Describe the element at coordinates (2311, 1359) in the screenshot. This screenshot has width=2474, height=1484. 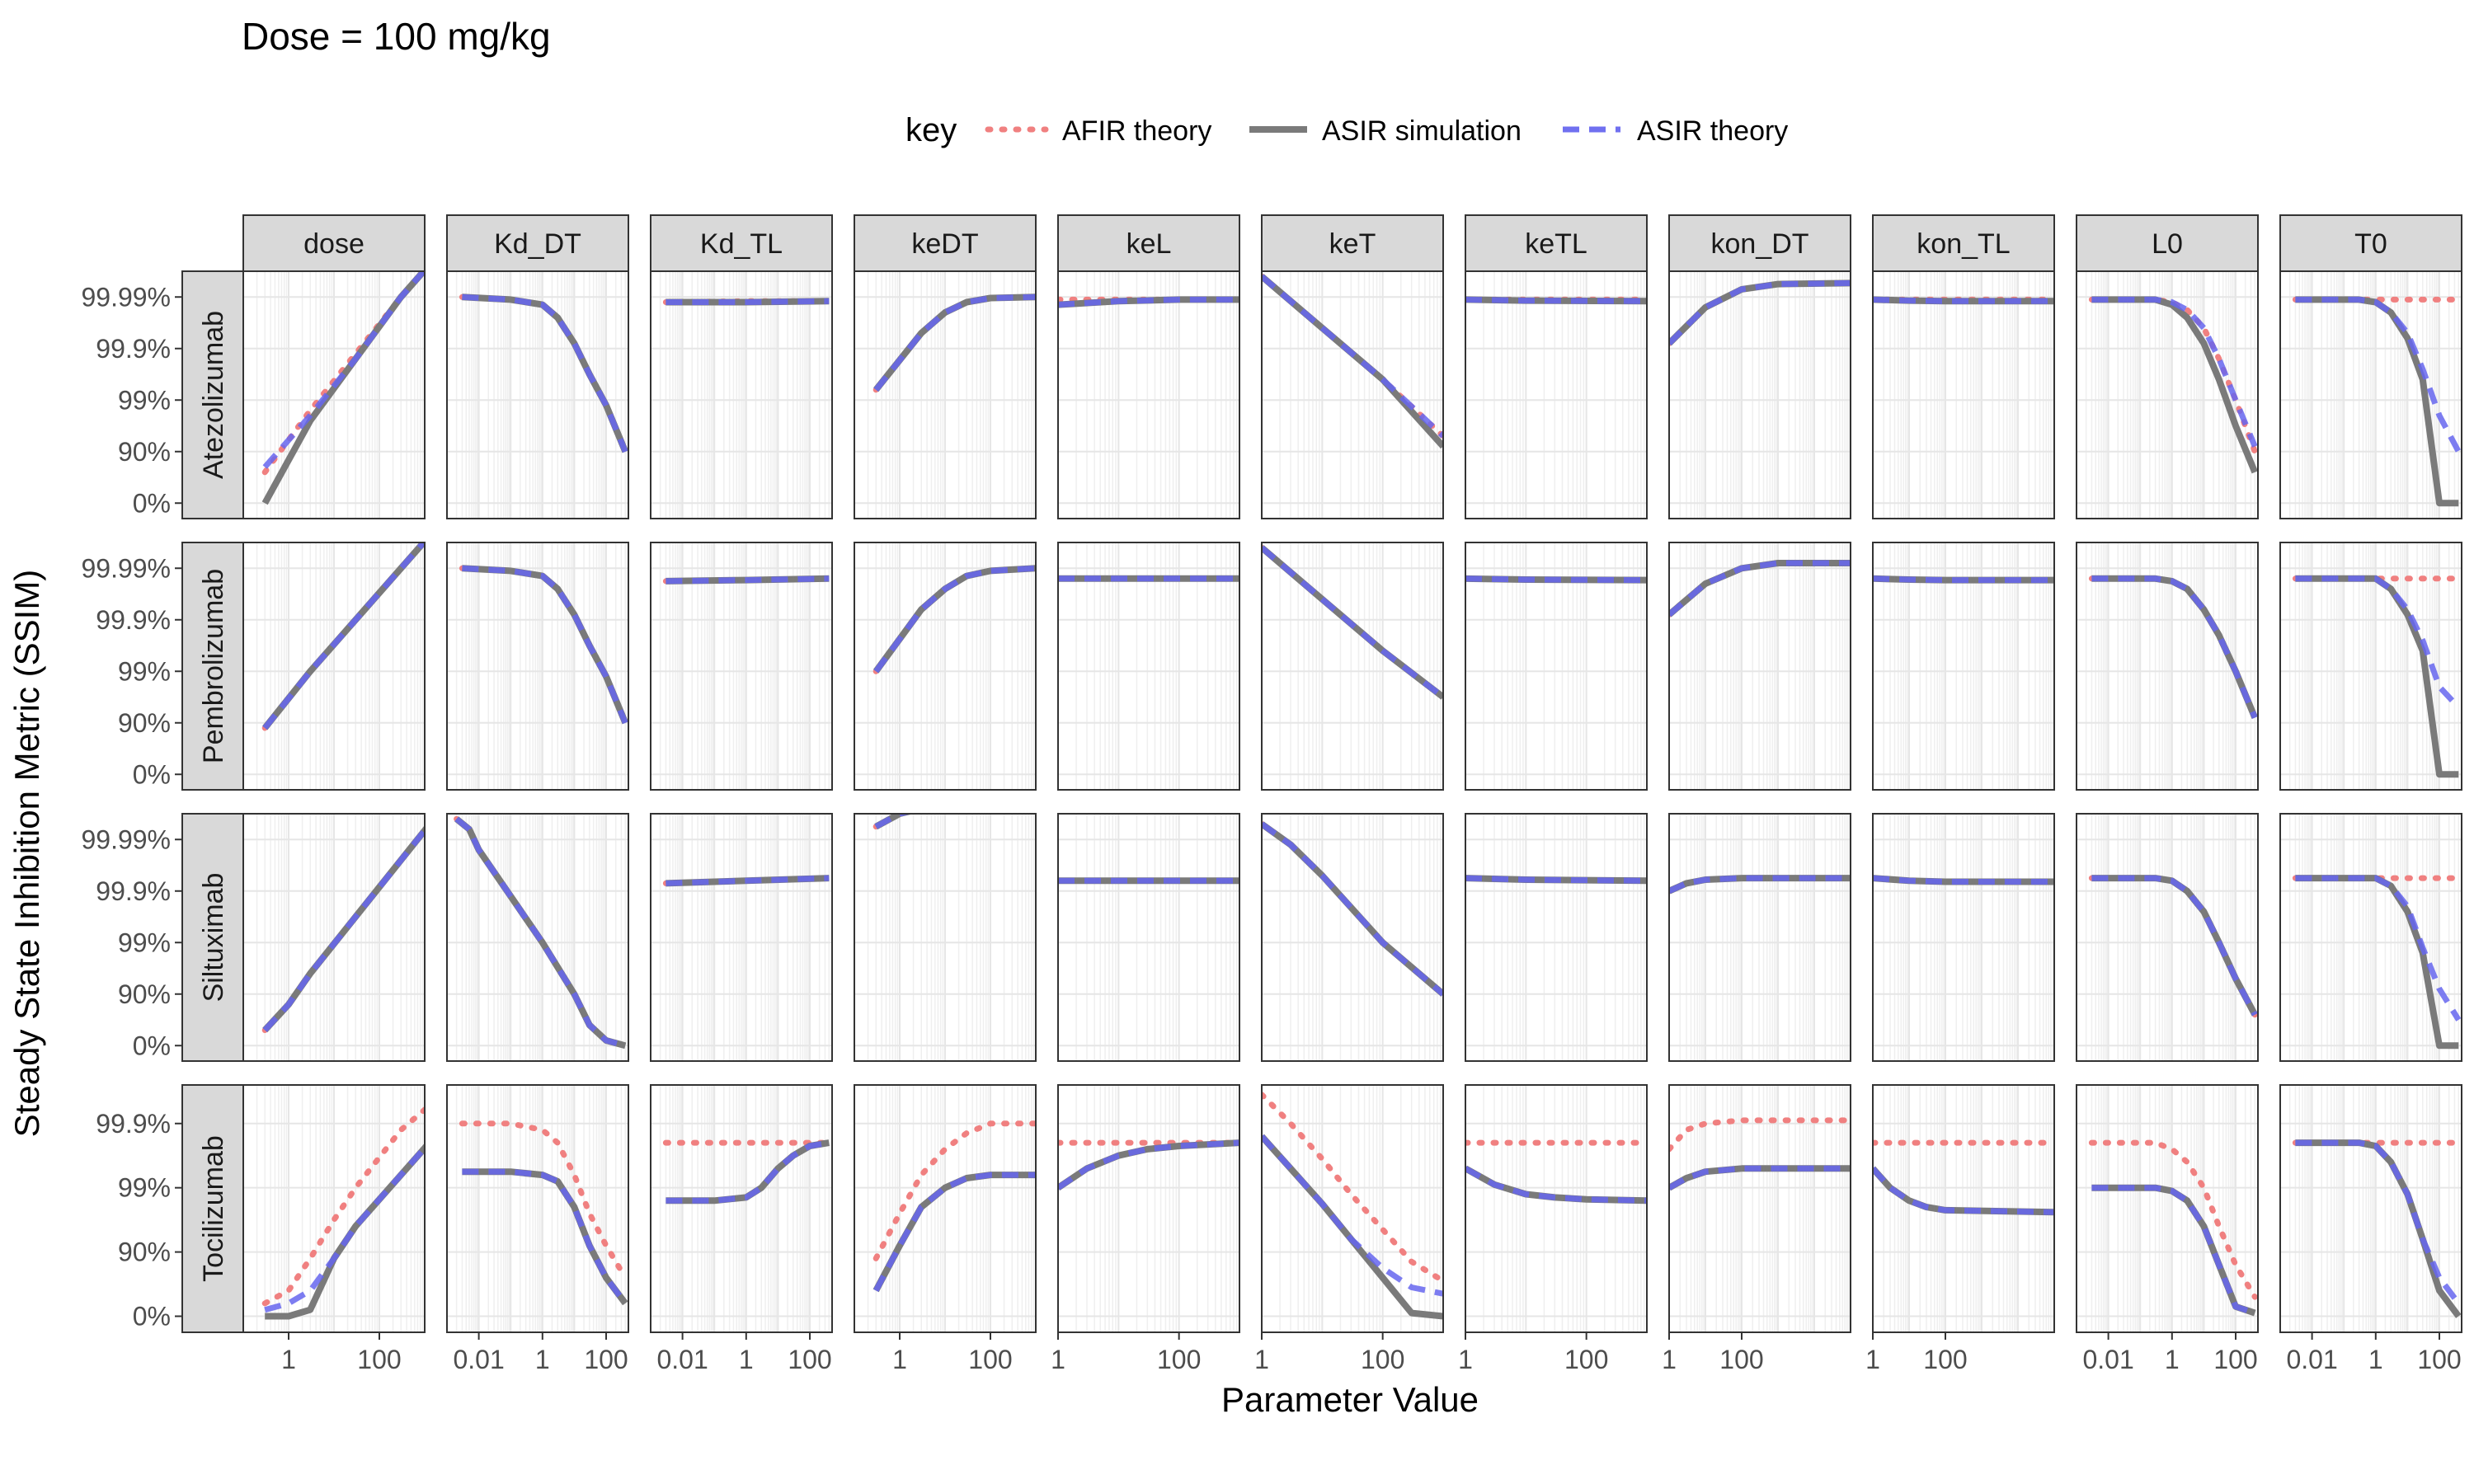
I see `x-tick-label: 0.01` at that location.